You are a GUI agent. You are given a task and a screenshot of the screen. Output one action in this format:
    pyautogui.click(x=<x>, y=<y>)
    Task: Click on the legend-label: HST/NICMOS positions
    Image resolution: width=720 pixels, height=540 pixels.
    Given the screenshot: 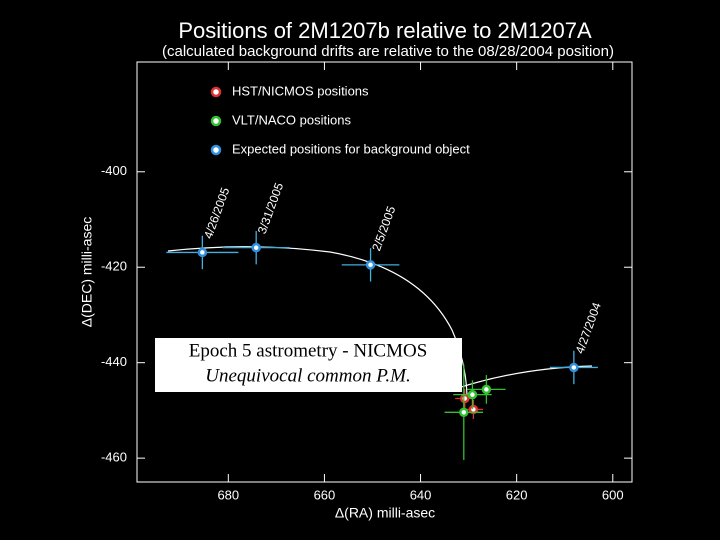 What is the action you would take?
    pyautogui.click(x=300, y=90)
    